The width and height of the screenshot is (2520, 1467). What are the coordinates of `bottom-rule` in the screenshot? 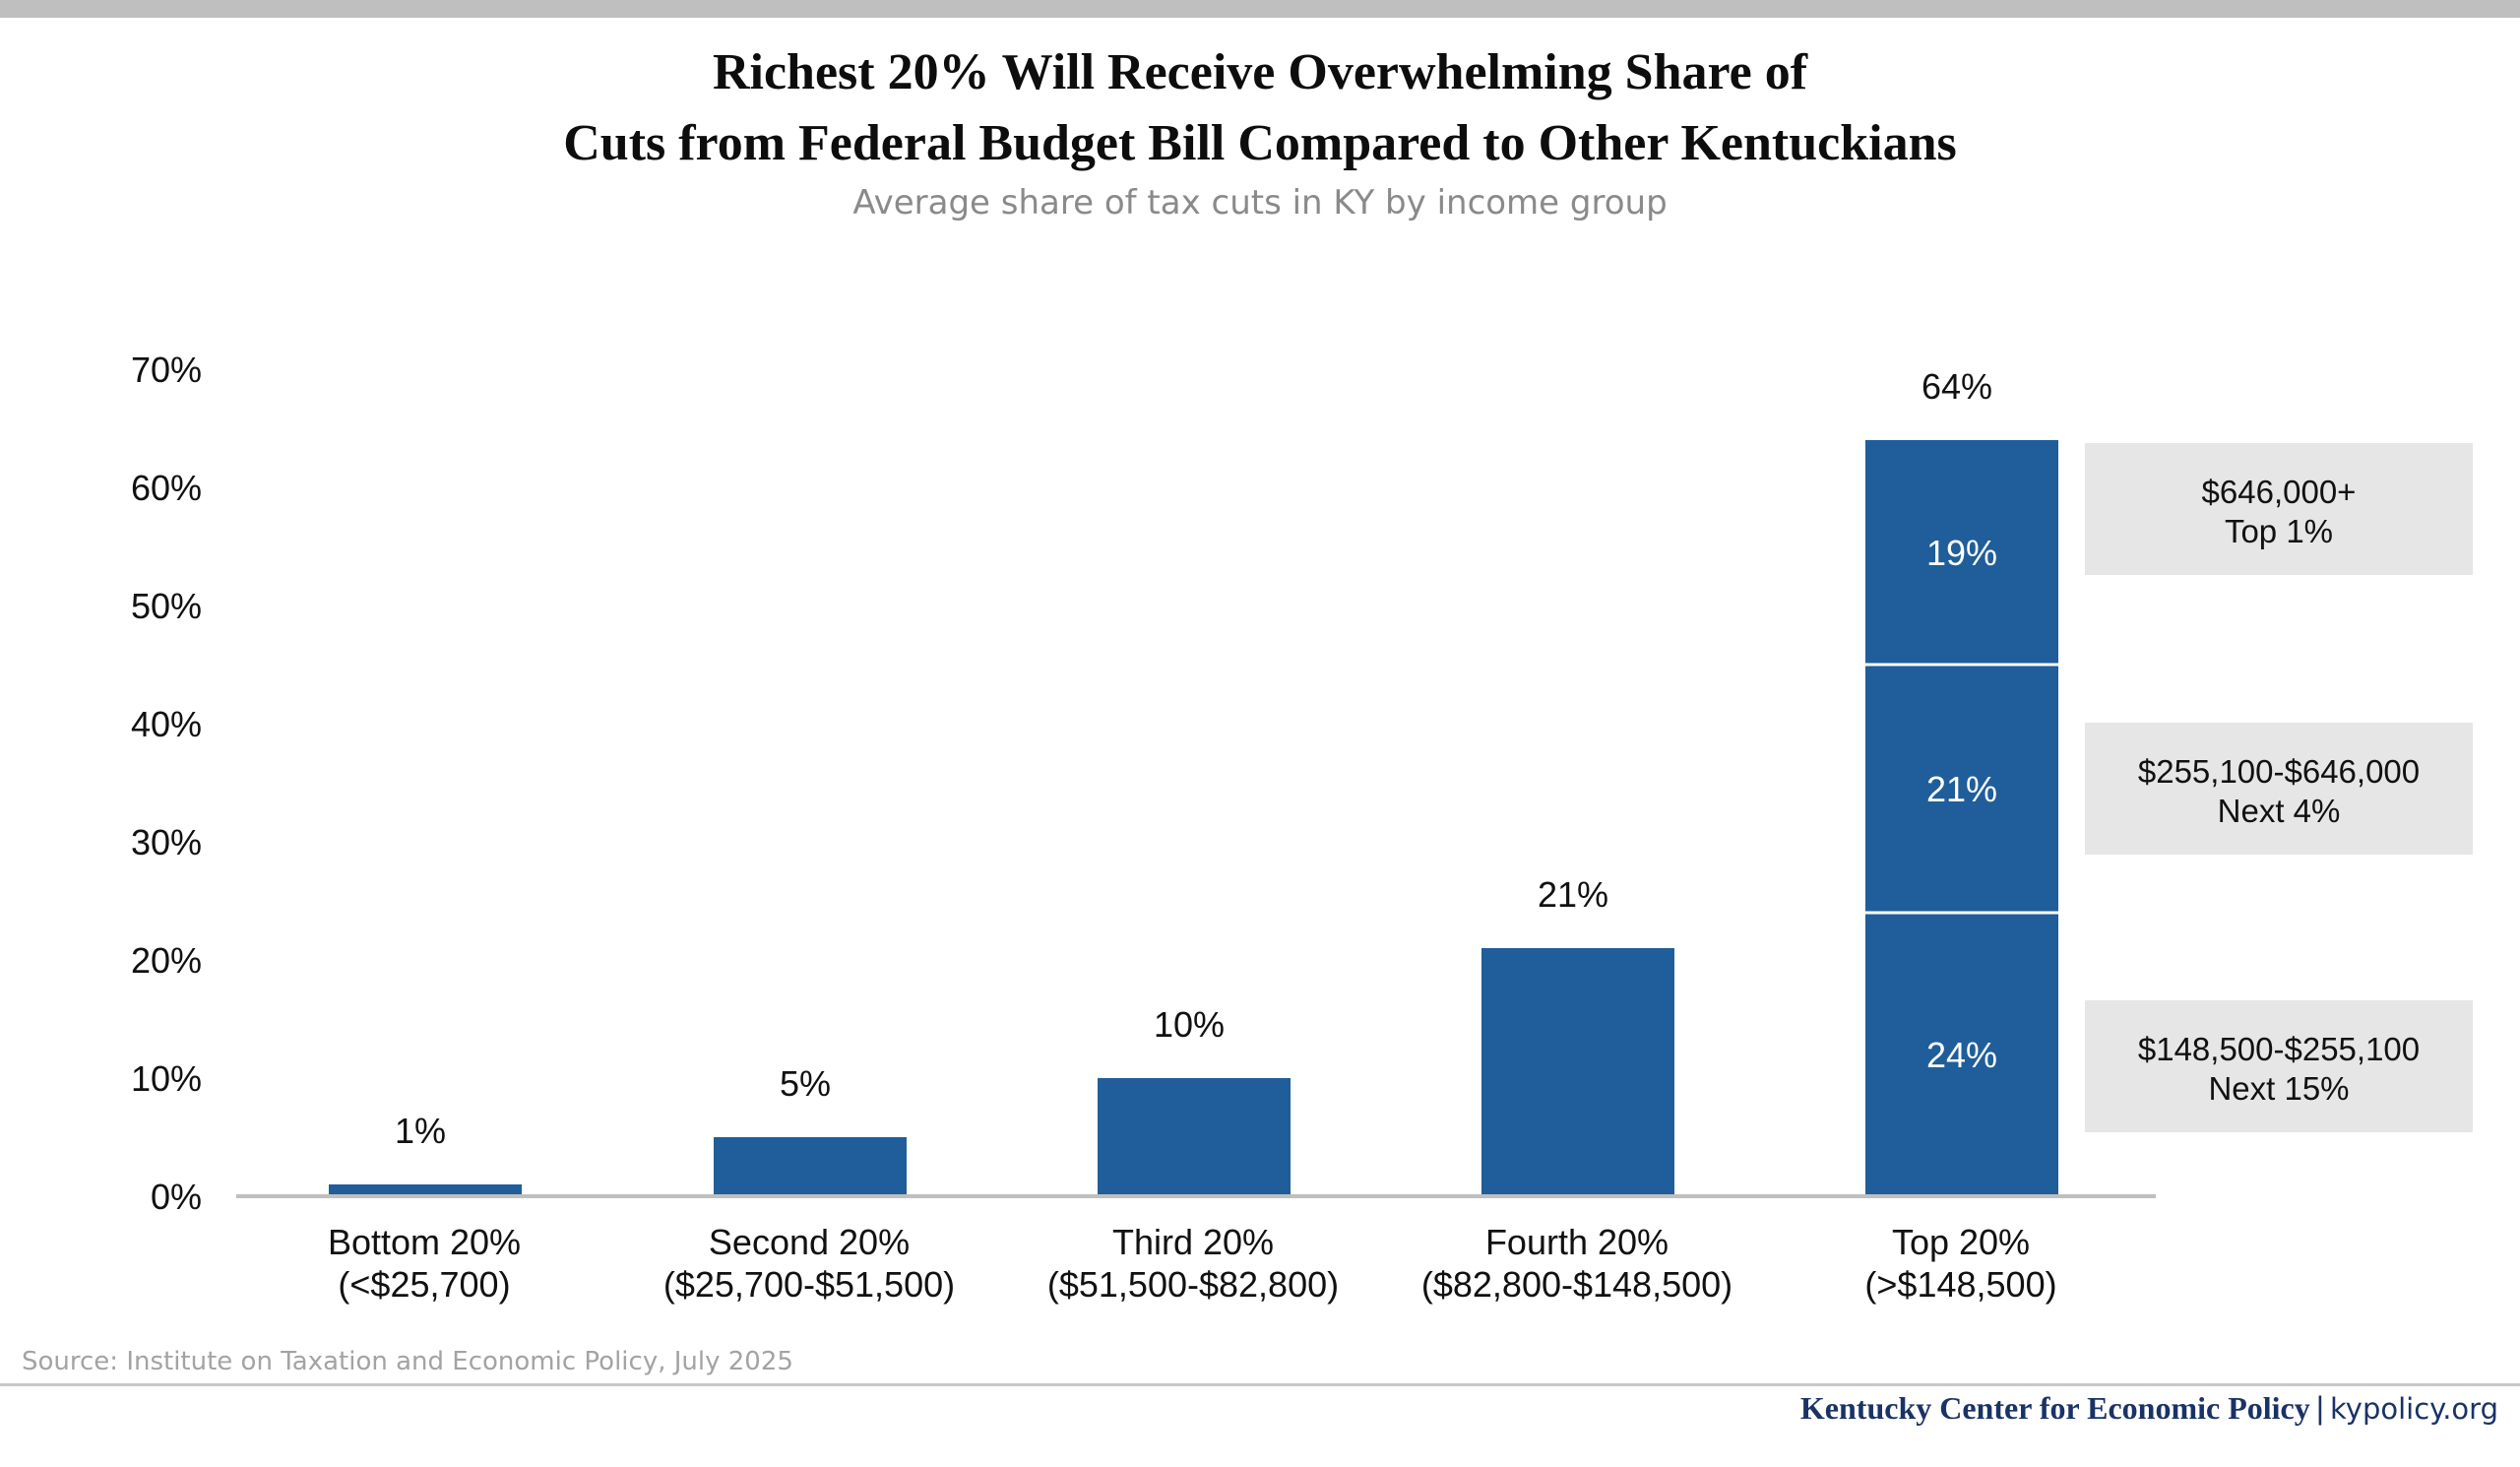 It's located at (1260, 1384).